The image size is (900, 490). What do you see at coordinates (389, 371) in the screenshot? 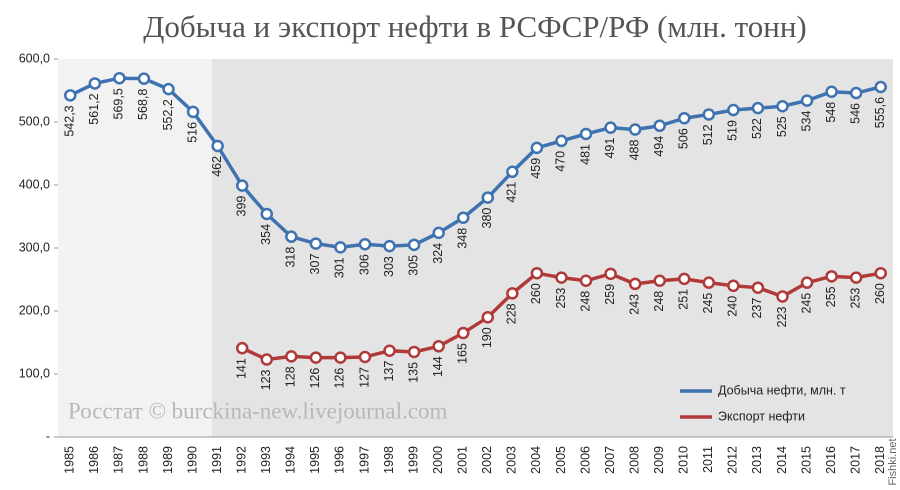
I see `data-label: 137` at bounding box center [389, 371].